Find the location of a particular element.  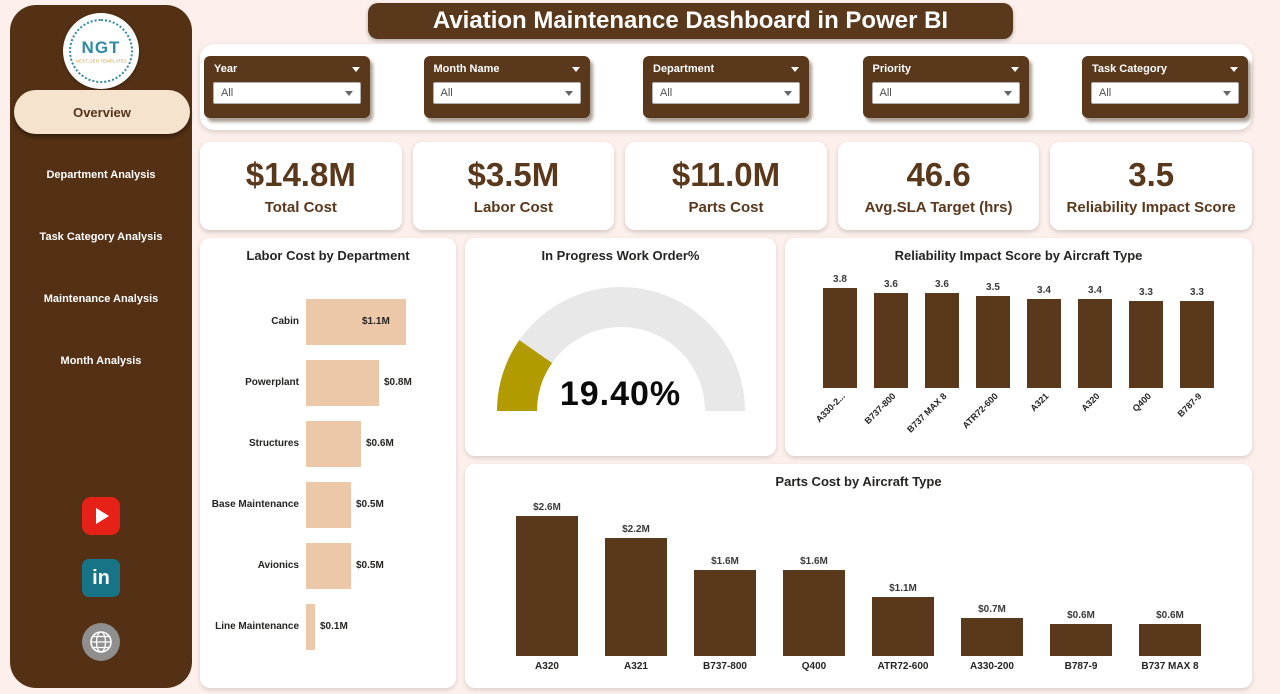

bar-value-label: 3.8 is located at coordinates (840, 279).